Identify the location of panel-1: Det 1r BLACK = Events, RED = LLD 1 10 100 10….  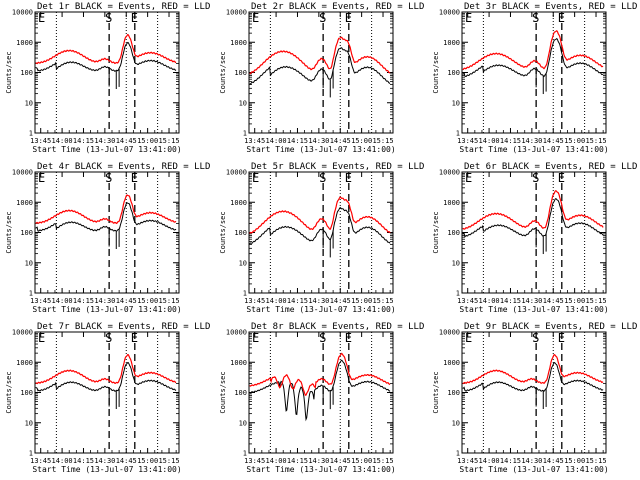
(107, 78).